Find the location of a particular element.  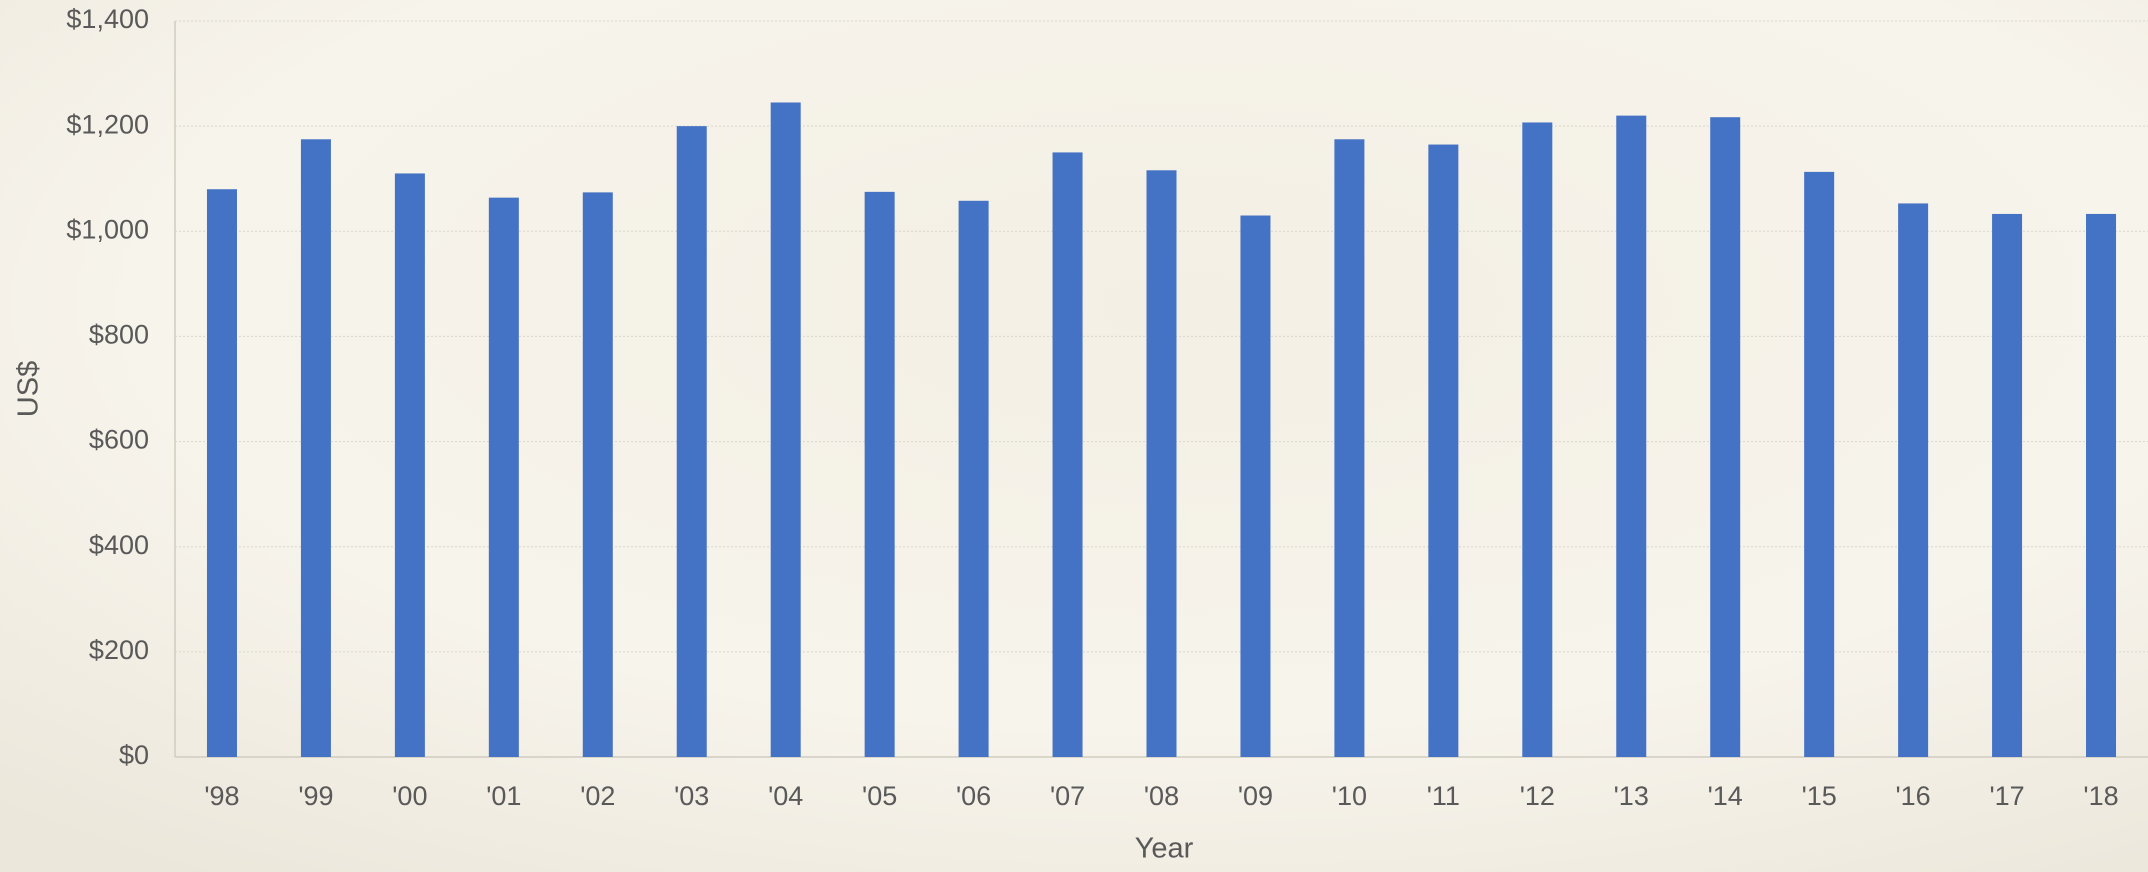

x-tick-label: '01 is located at coordinates (503, 796).